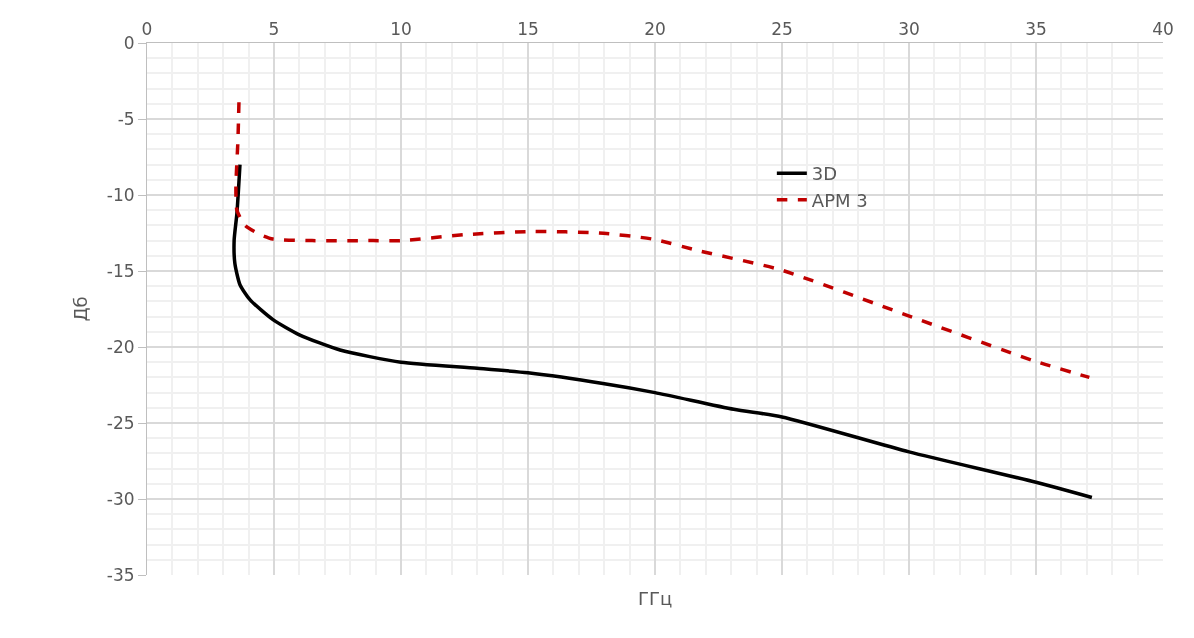 Image resolution: width=1194 pixels, height=638 pixels. Describe the element at coordinates (1036, 29) in the screenshot. I see `x-tick-label: 35` at that location.